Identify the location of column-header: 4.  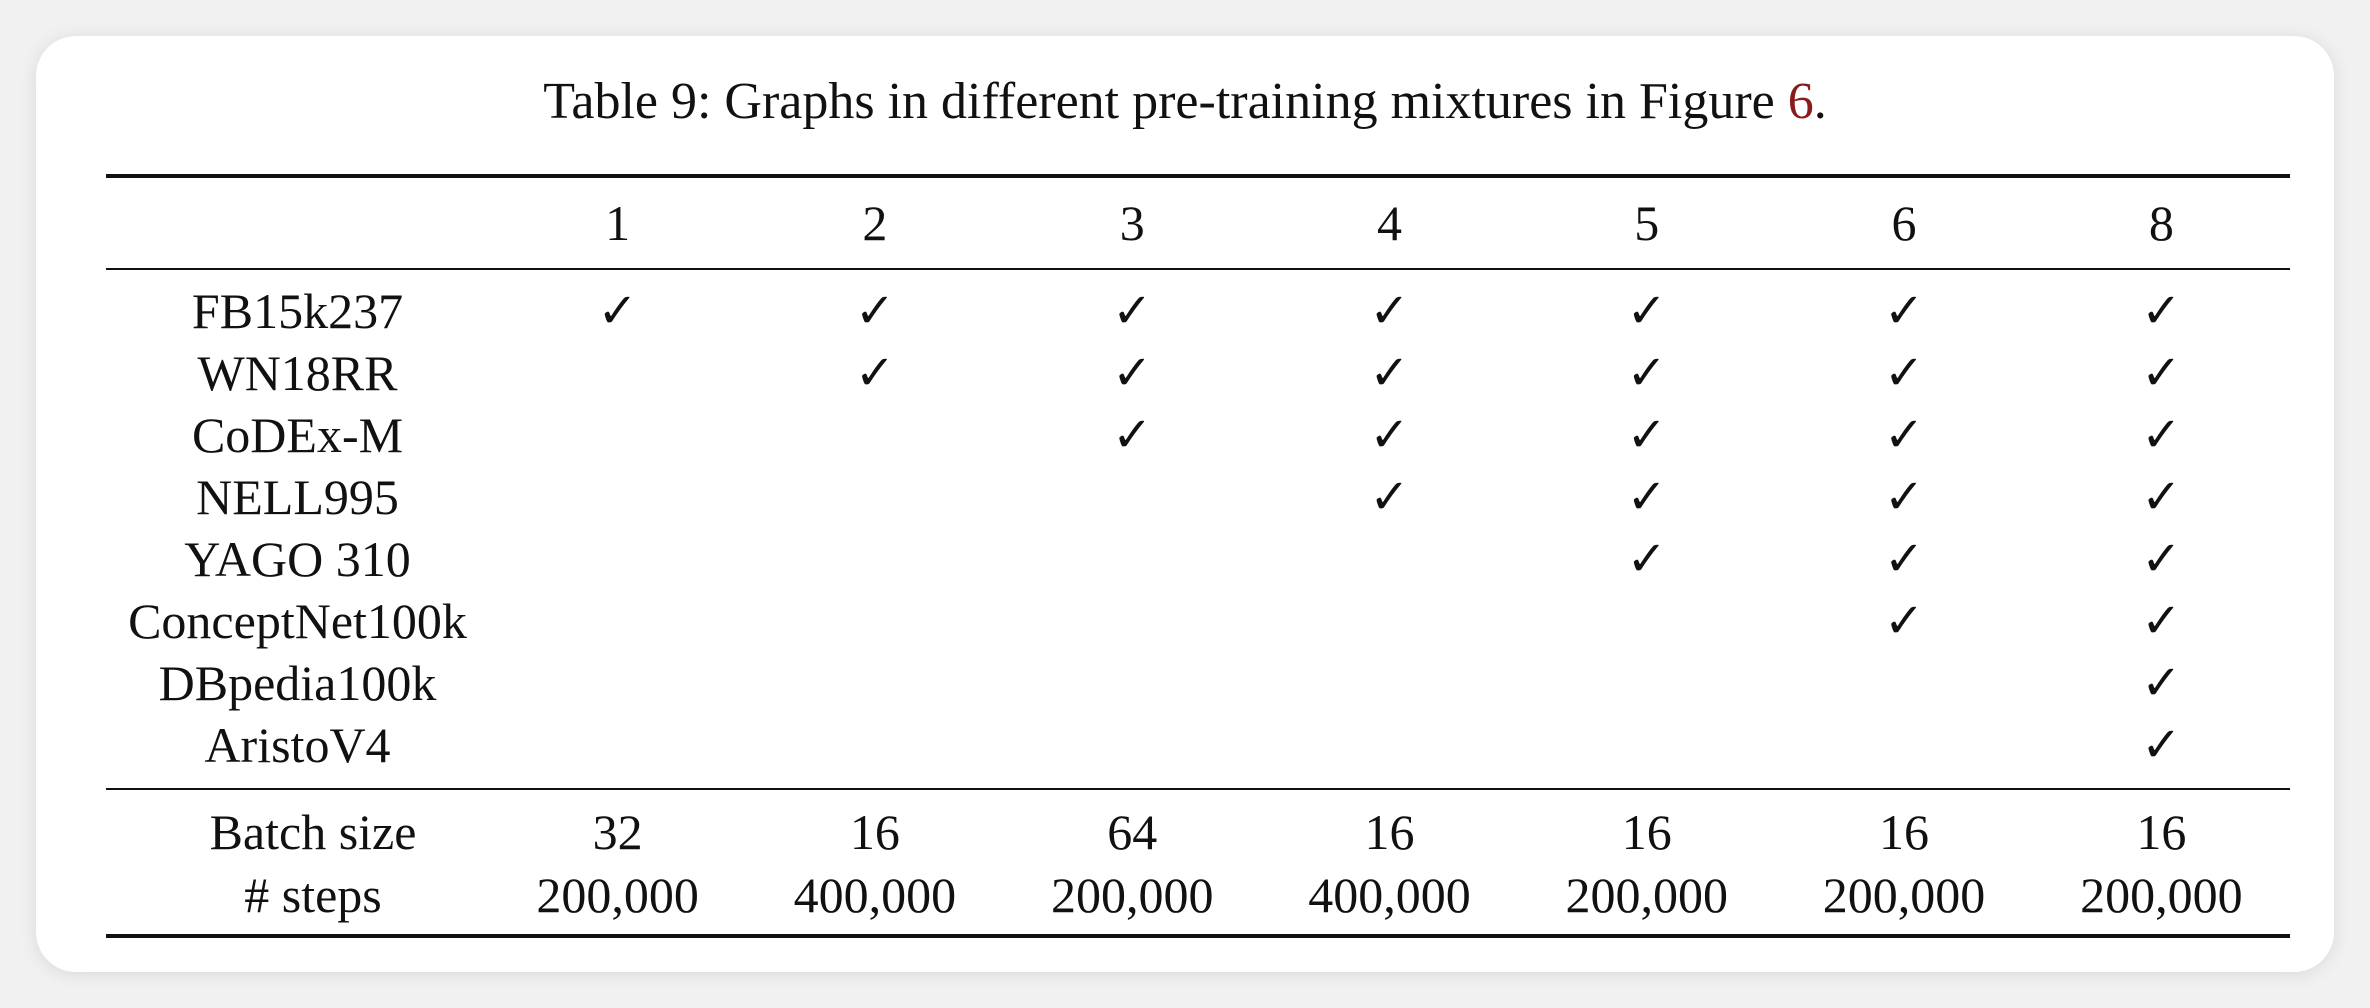
(1389, 223).